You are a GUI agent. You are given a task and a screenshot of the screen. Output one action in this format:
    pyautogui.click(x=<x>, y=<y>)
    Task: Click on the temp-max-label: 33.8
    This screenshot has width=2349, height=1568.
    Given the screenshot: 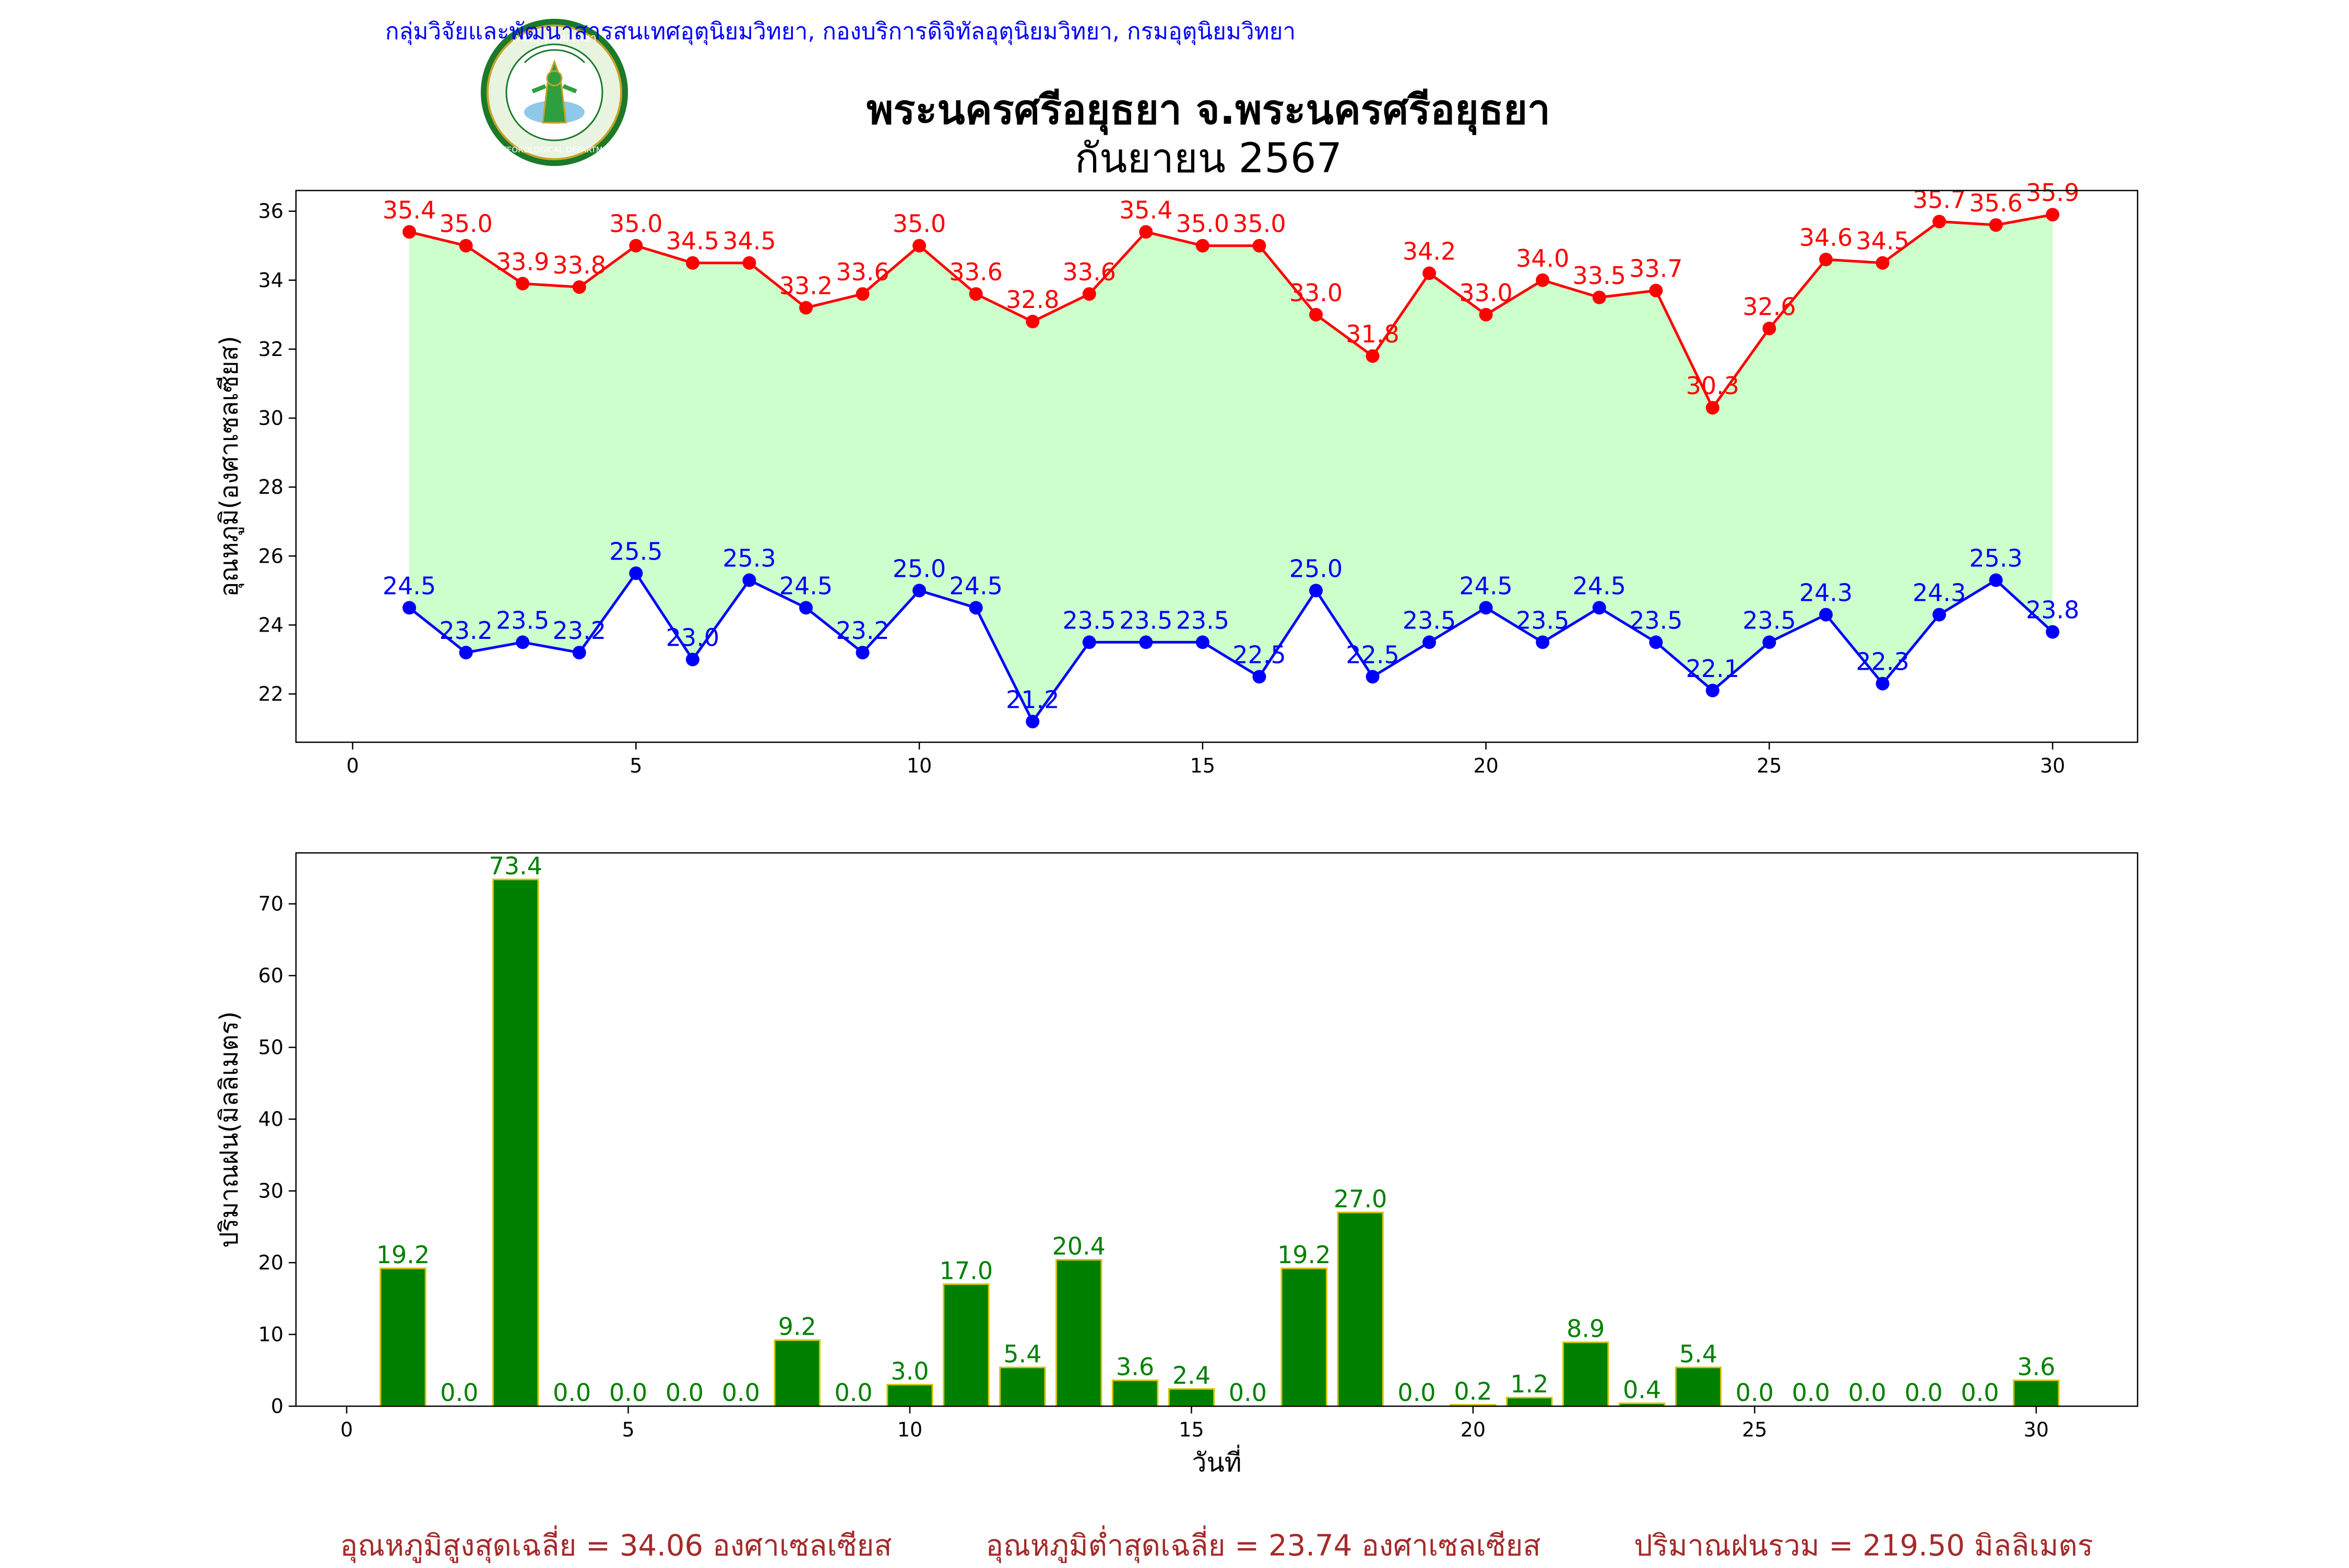 What is the action you would take?
    pyautogui.click(x=579, y=265)
    